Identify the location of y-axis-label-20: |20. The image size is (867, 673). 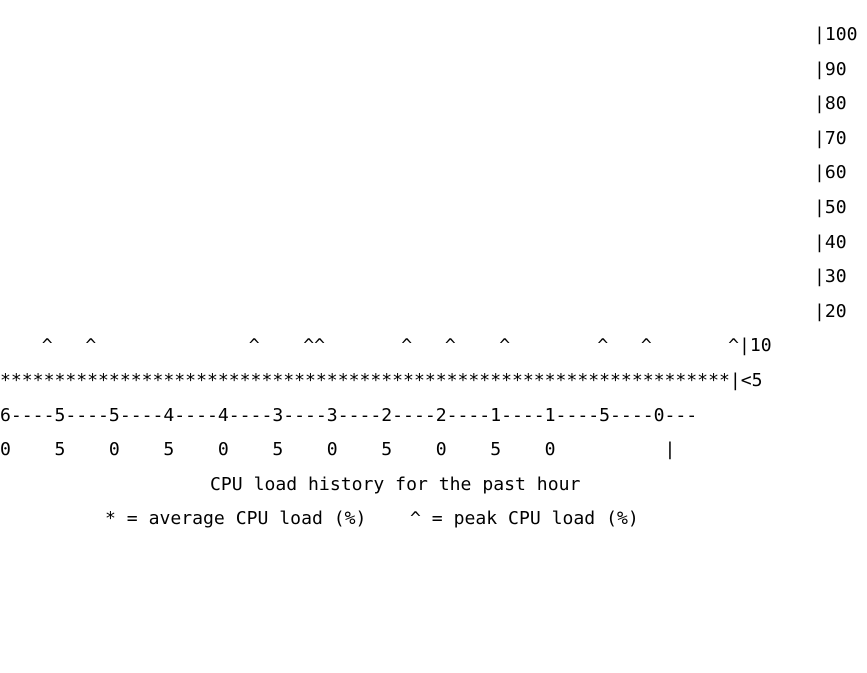
(830, 311).